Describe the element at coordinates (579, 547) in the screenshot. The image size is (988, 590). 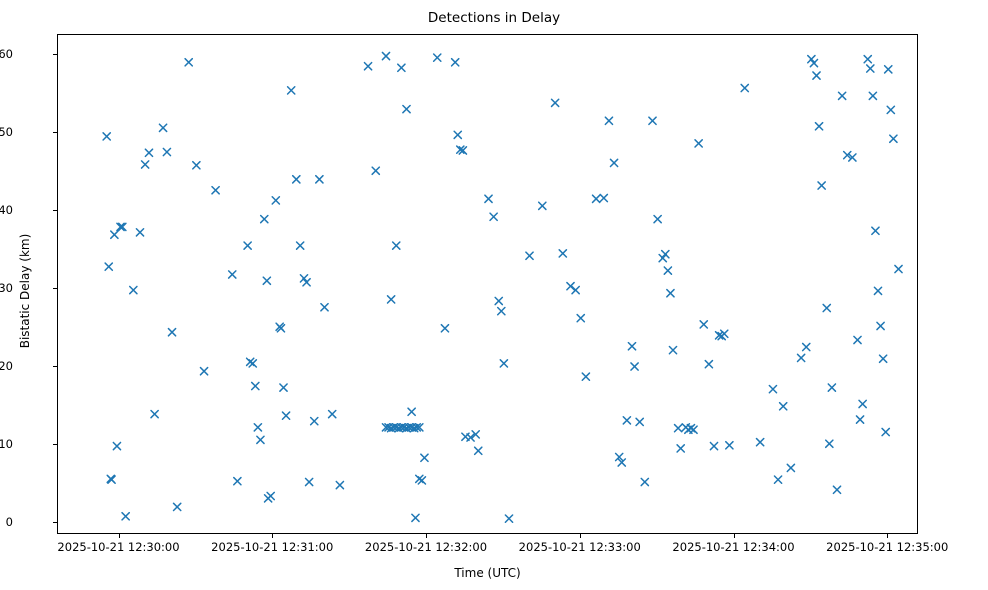
I see `x-tick-label: 2025-10-21 12:33:00` at that location.